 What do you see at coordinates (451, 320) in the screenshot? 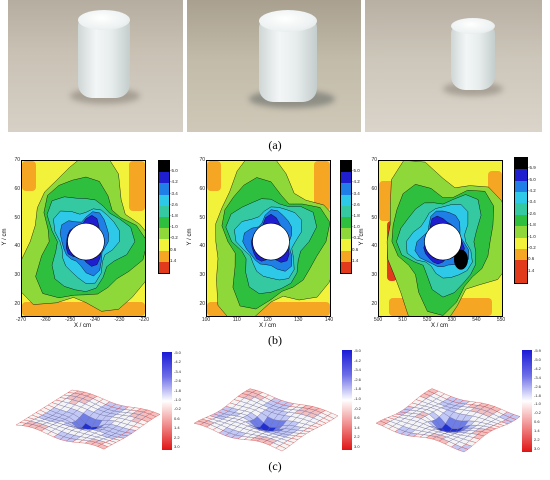
I see `x-tick-label: 530` at bounding box center [451, 320].